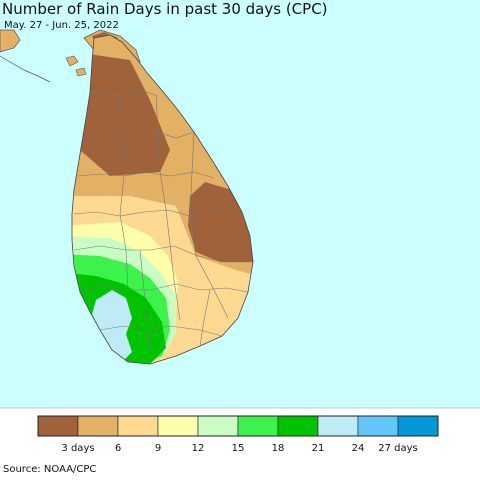  I want to click on legend-tick-label: 9, so click(158, 448).